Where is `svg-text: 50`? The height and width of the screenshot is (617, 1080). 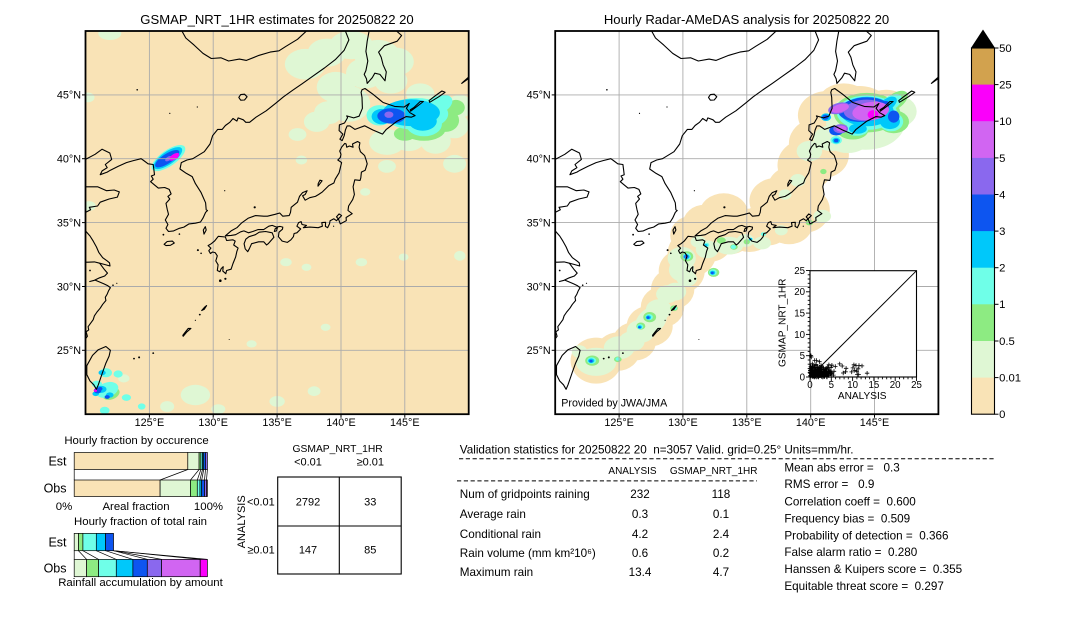
svg-text: 50 is located at coordinates (1005, 49).